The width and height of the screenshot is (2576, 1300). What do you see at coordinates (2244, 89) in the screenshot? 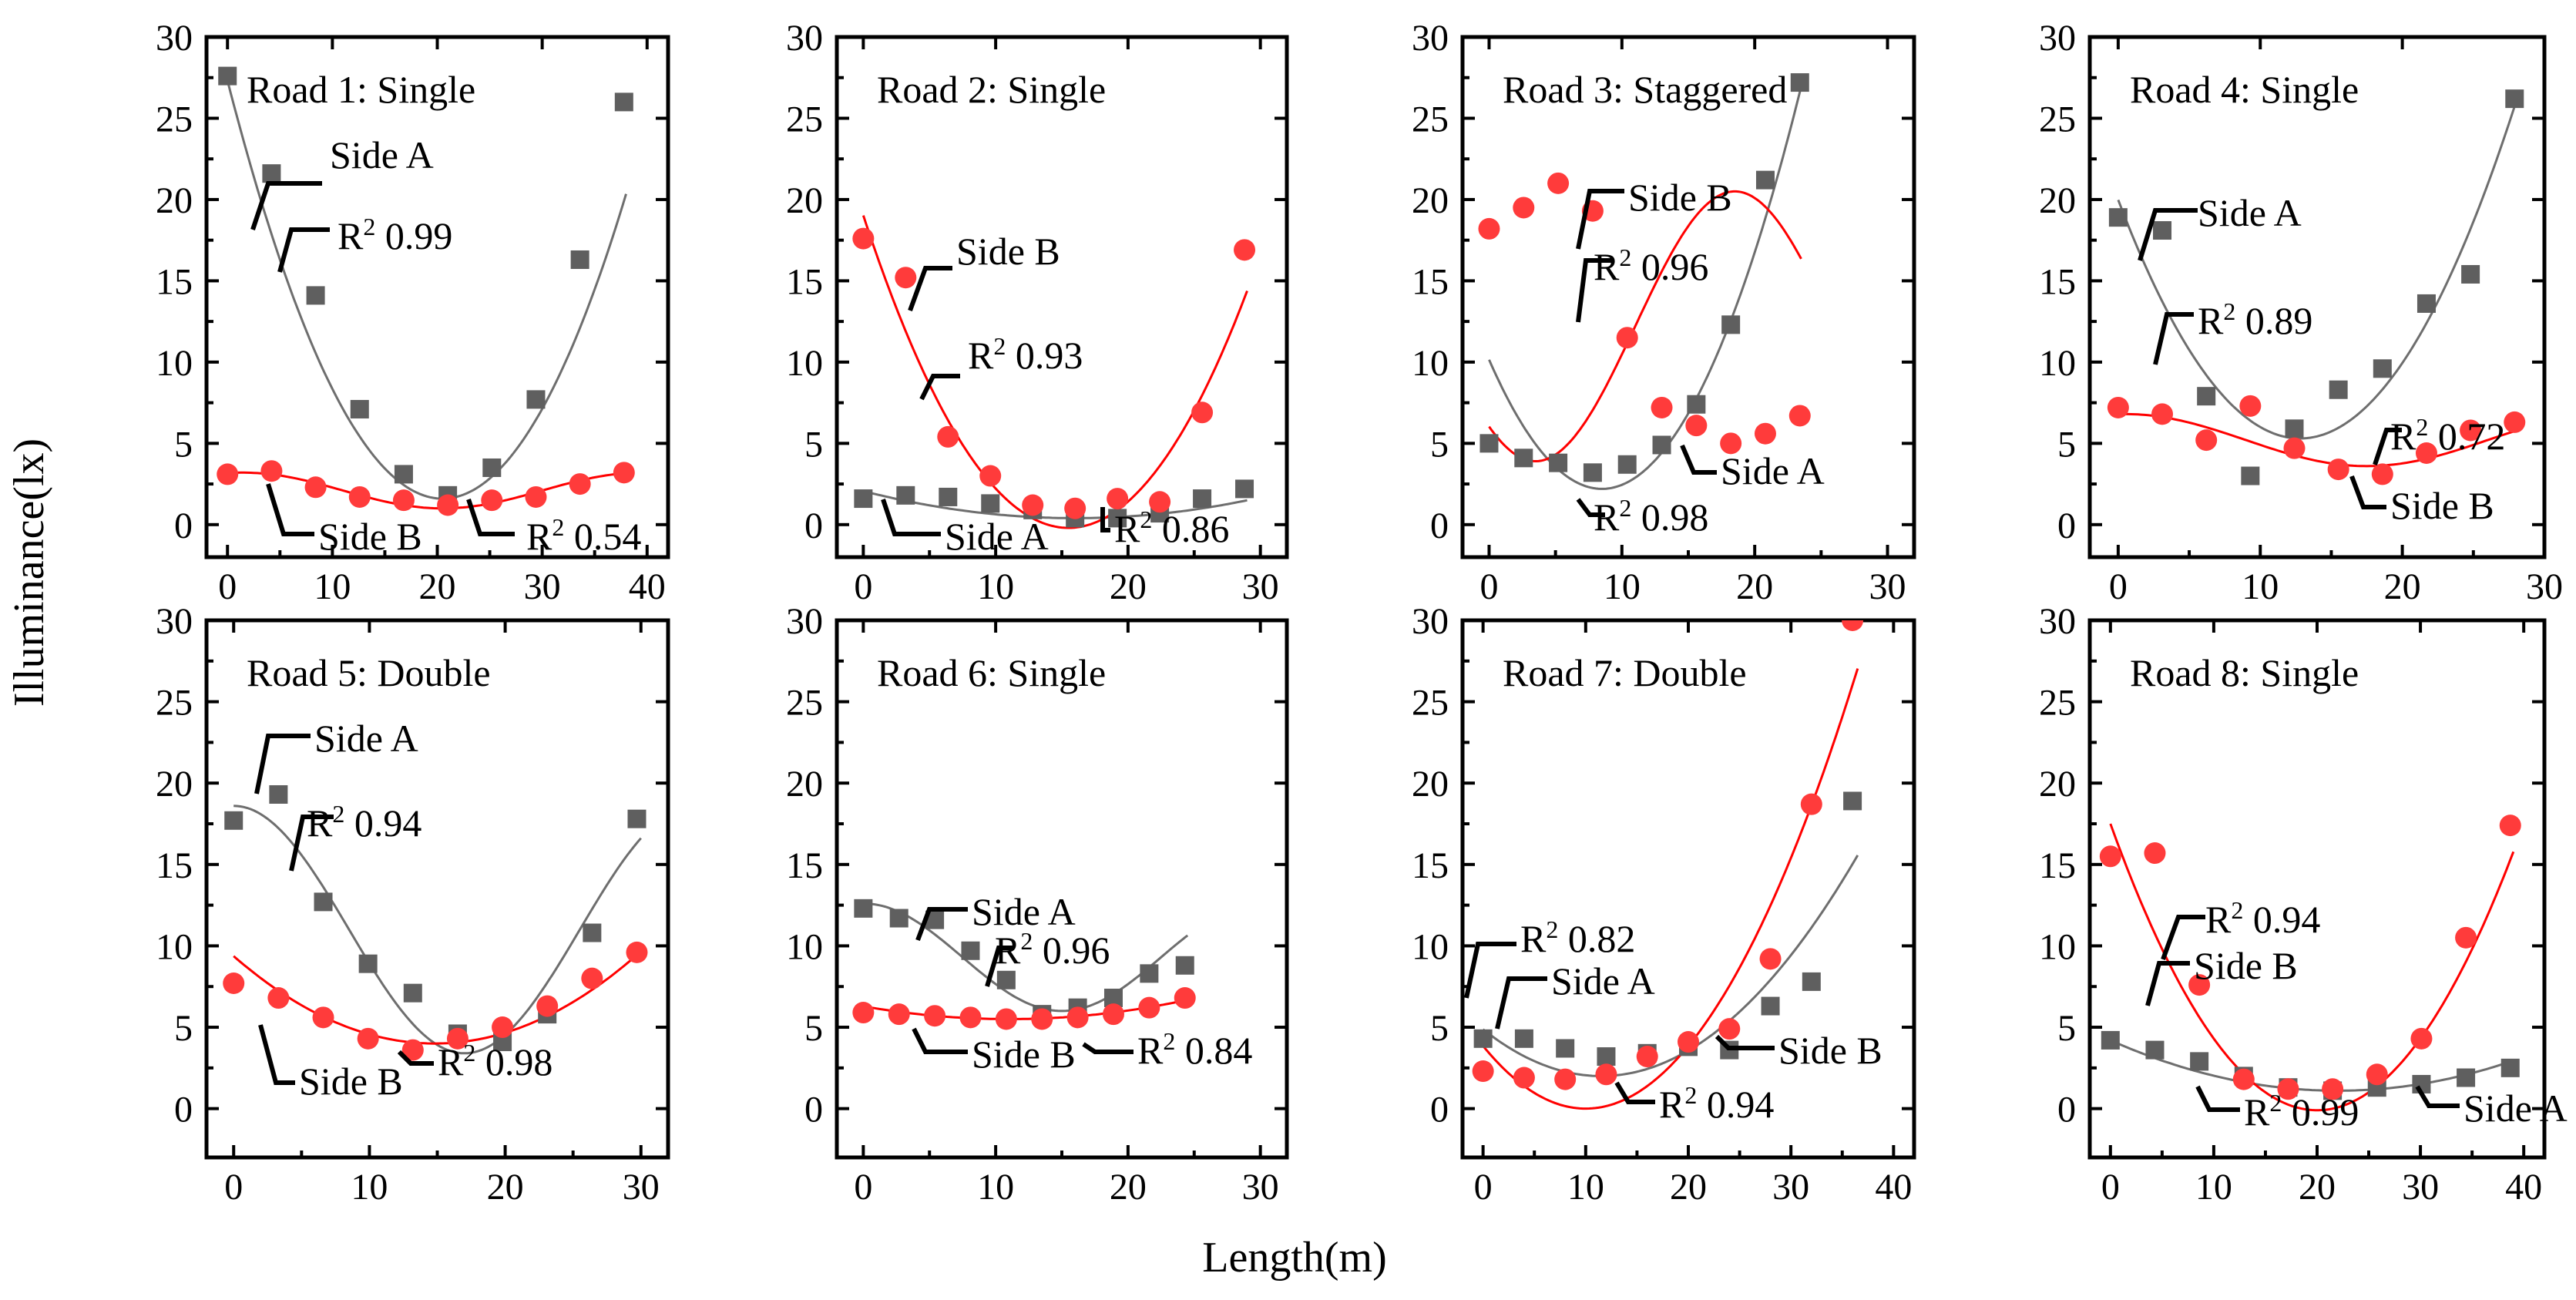
I see `panel-title: Road 4: Single` at bounding box center [2244, 89].